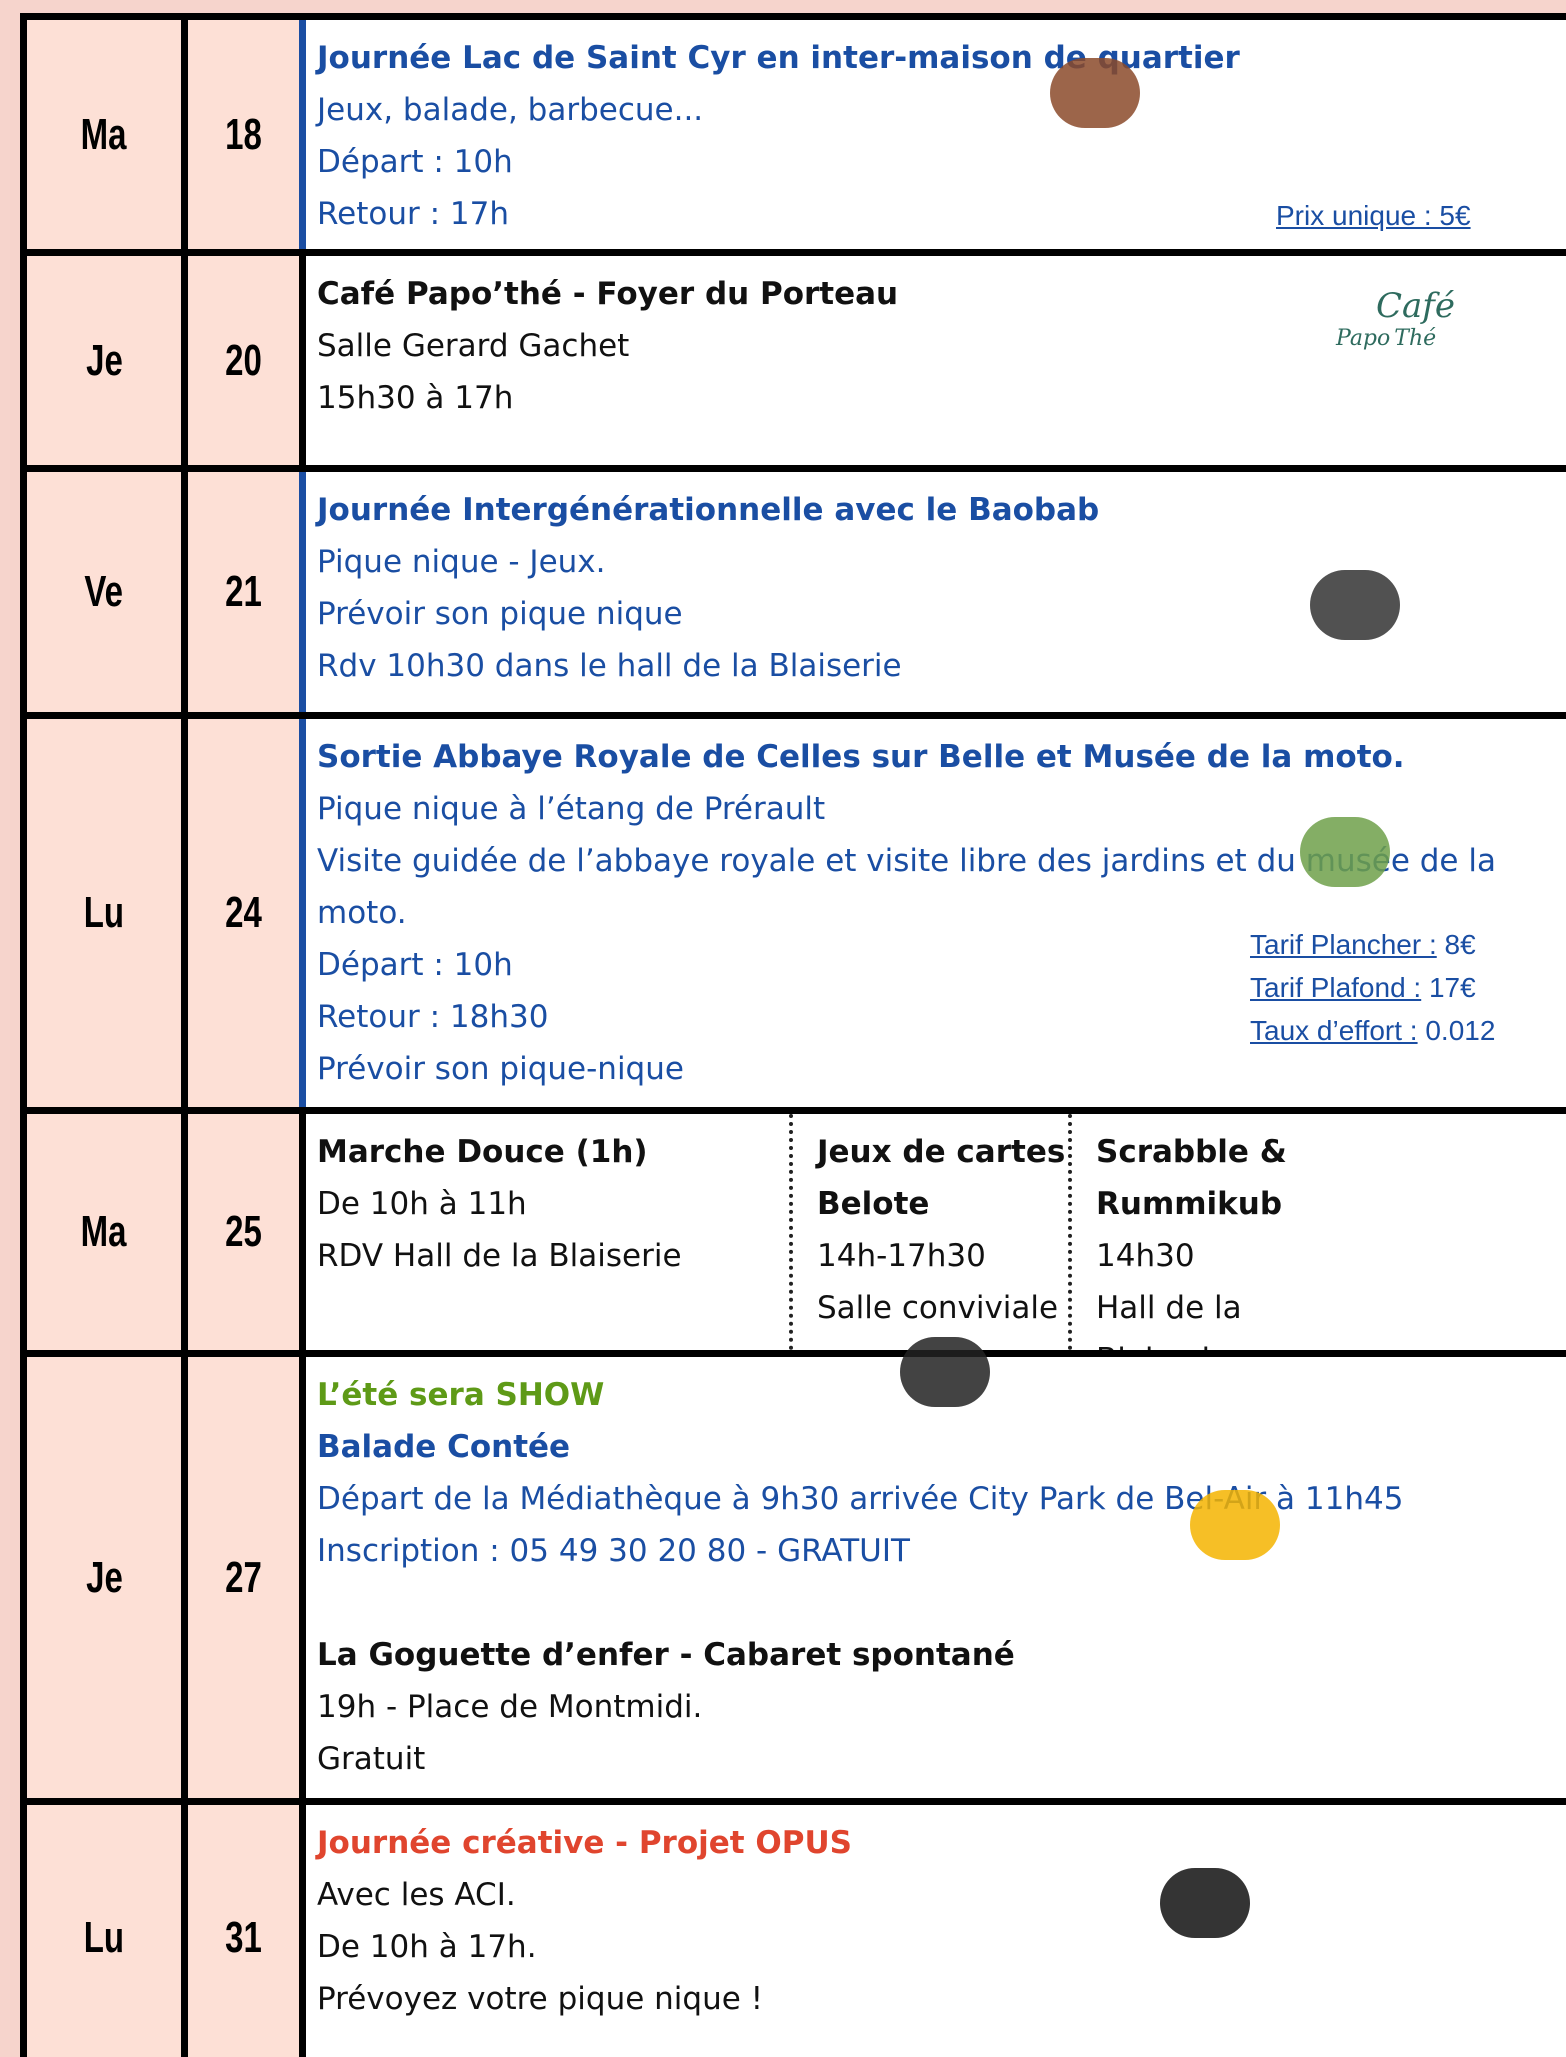  What do you see at coordinates (416, 1895) in the screenshot?
I see `block-line: Avec les ACI.` at bounding box center [416, 1895].